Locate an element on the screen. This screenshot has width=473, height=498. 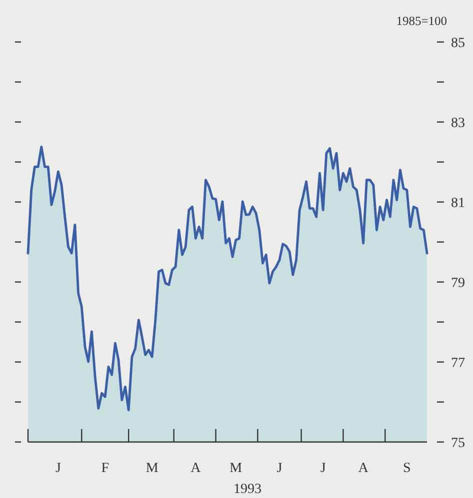
y-tick-label: 81 is located at coordinates (458, 203).